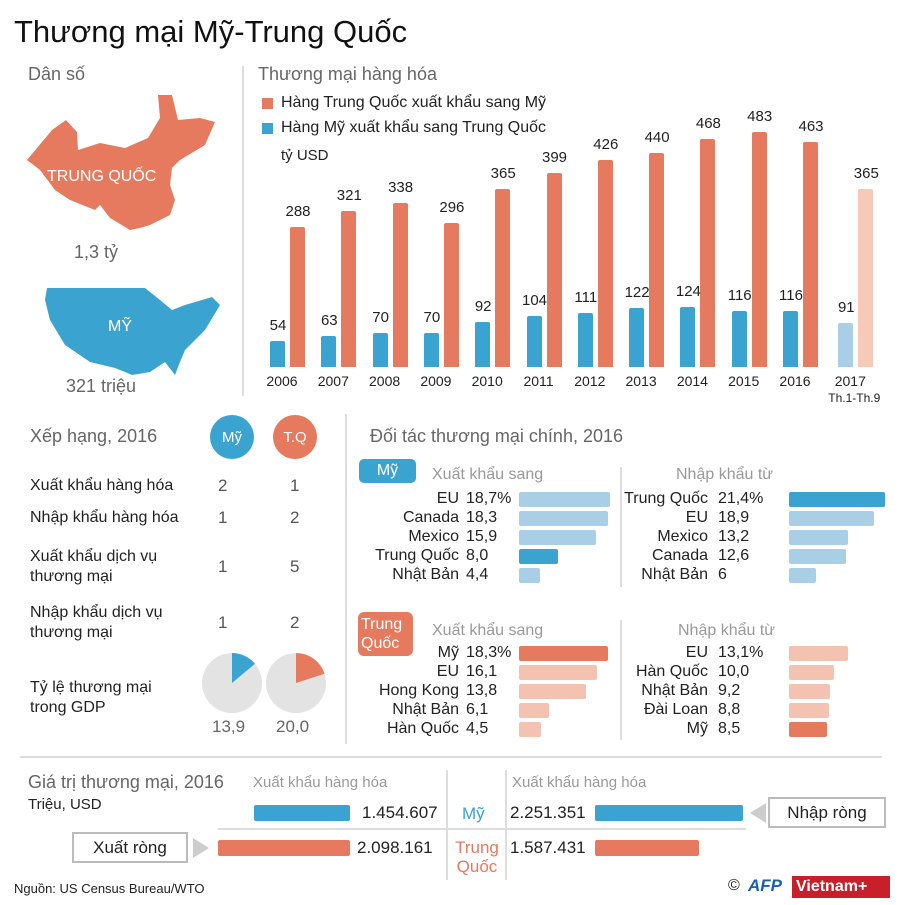  I want to click on partner-value: 18,3, so click(482, 517).